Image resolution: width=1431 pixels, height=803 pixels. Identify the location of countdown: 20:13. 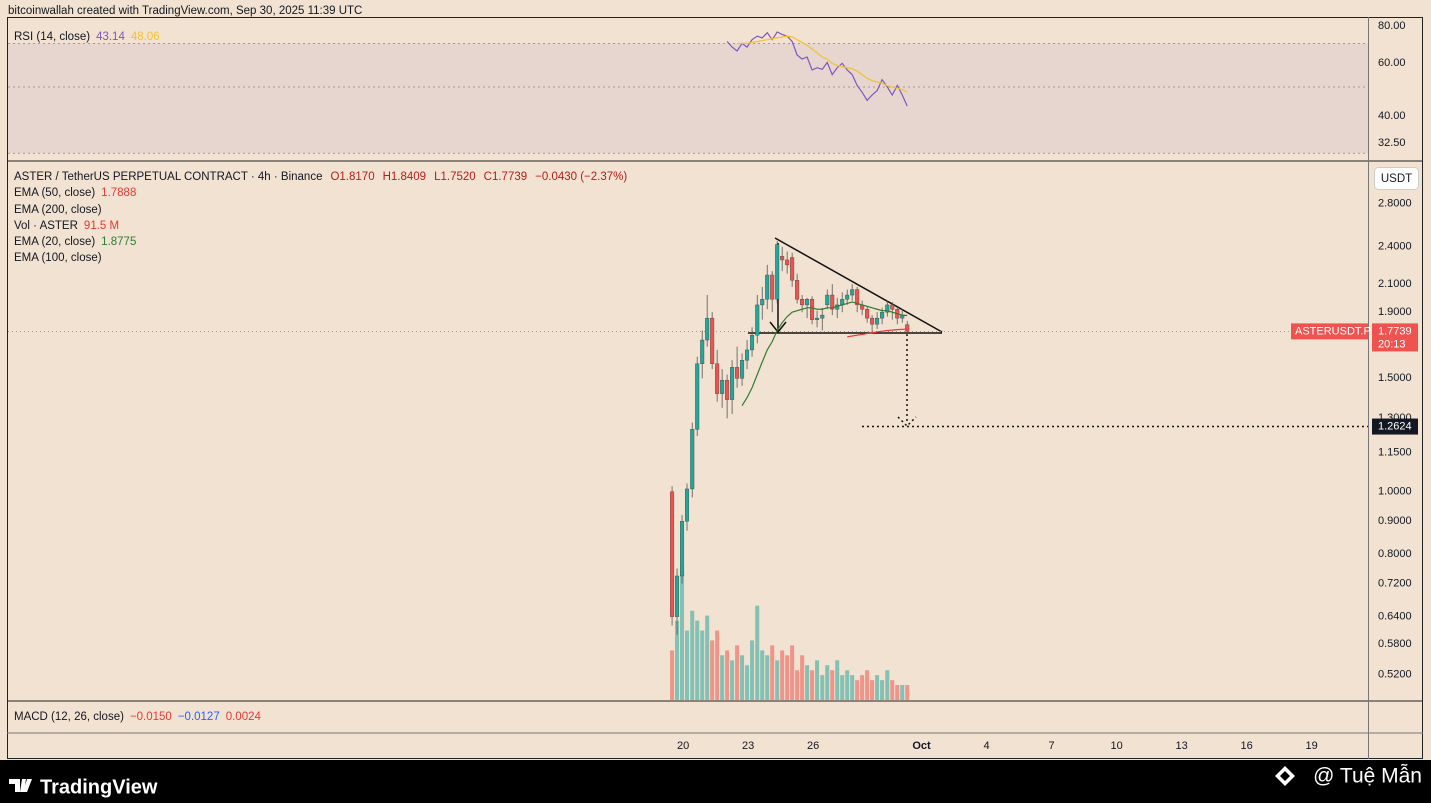
(1392, 344).